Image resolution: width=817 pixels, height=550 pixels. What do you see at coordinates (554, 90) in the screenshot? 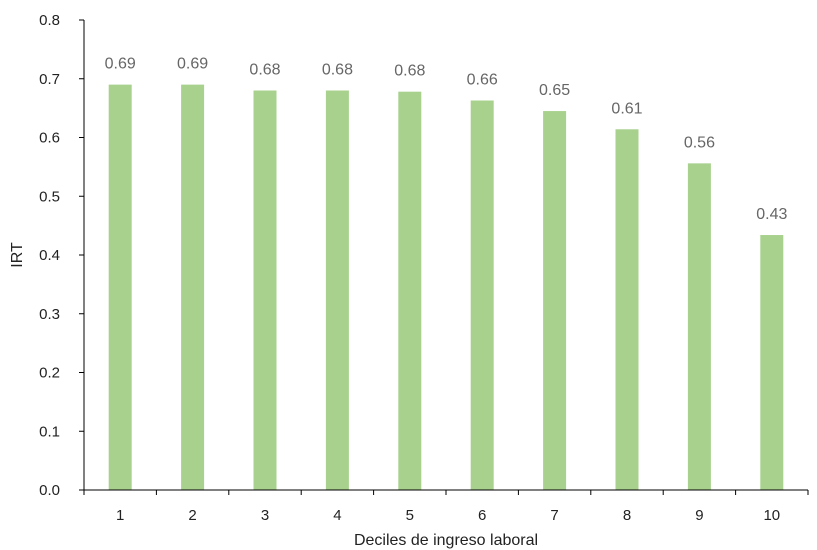
I see `data-label: 0.65` at bounding box center [554, 90].